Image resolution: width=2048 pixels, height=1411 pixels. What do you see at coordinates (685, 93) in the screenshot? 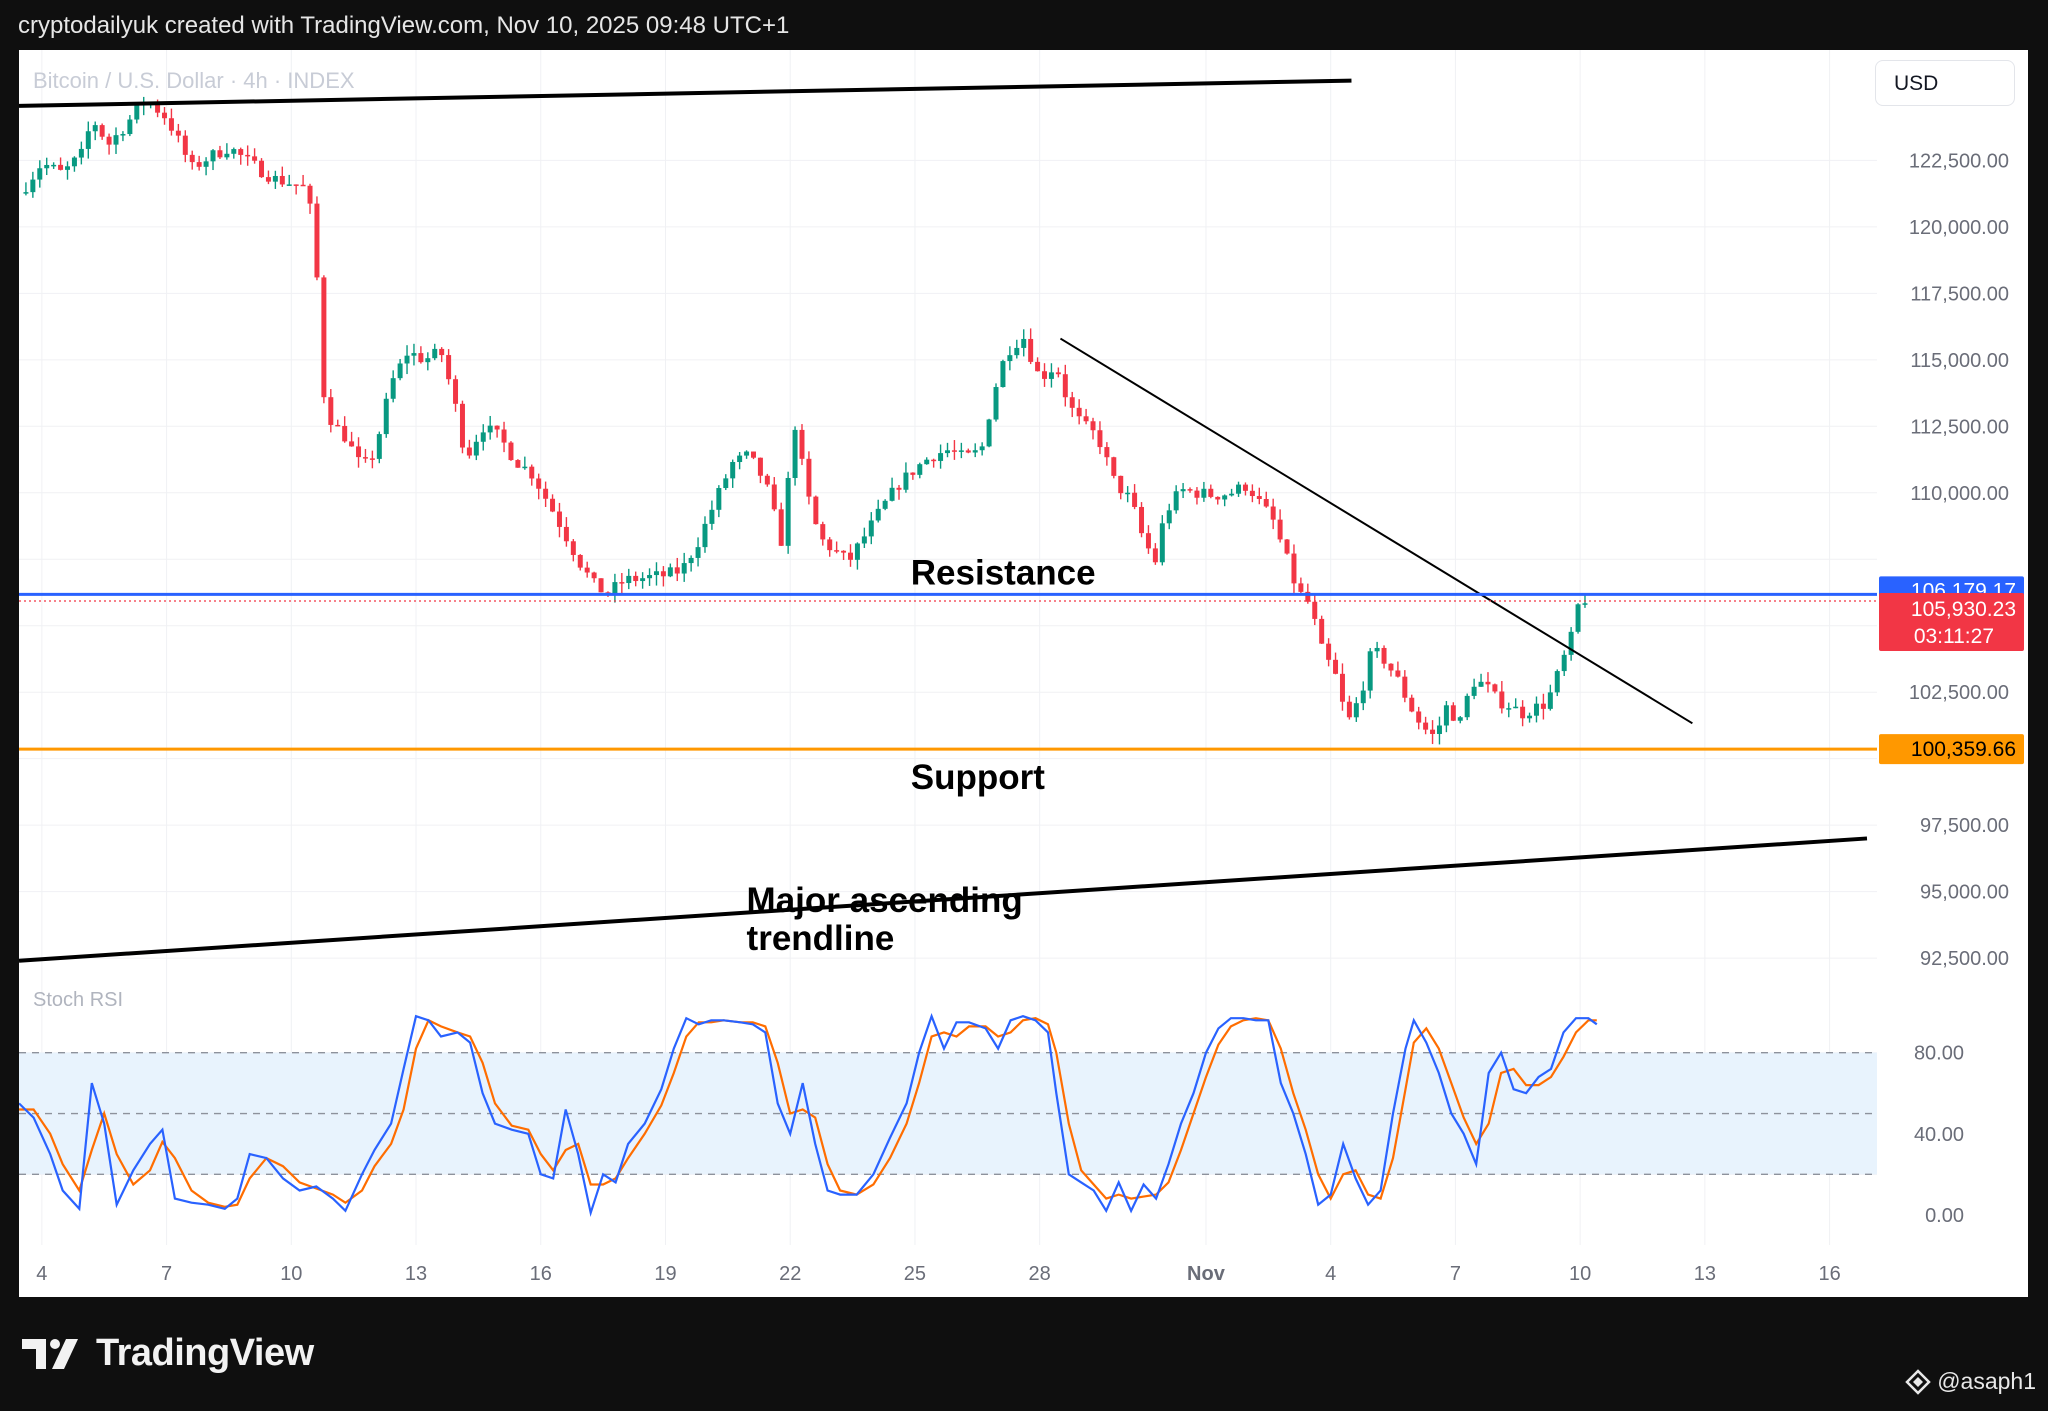
I see `trendline-upper-channel` at bounding box center [685, 93].